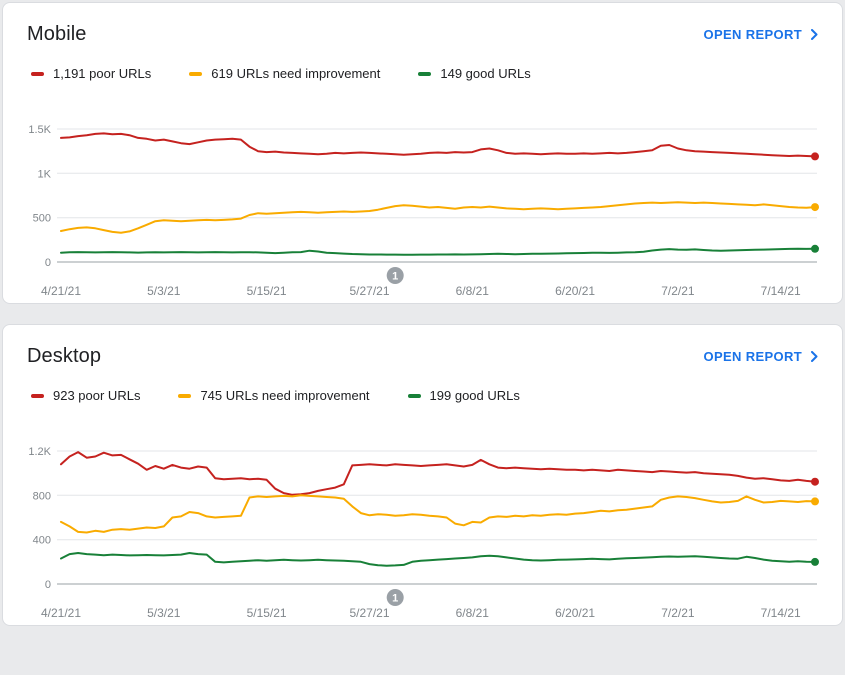 This screenshot has width=845, height=675. Describe the element at coordinates (39, 130) in the screenshot. I see `y-axis-label: 1.5K` at that location.